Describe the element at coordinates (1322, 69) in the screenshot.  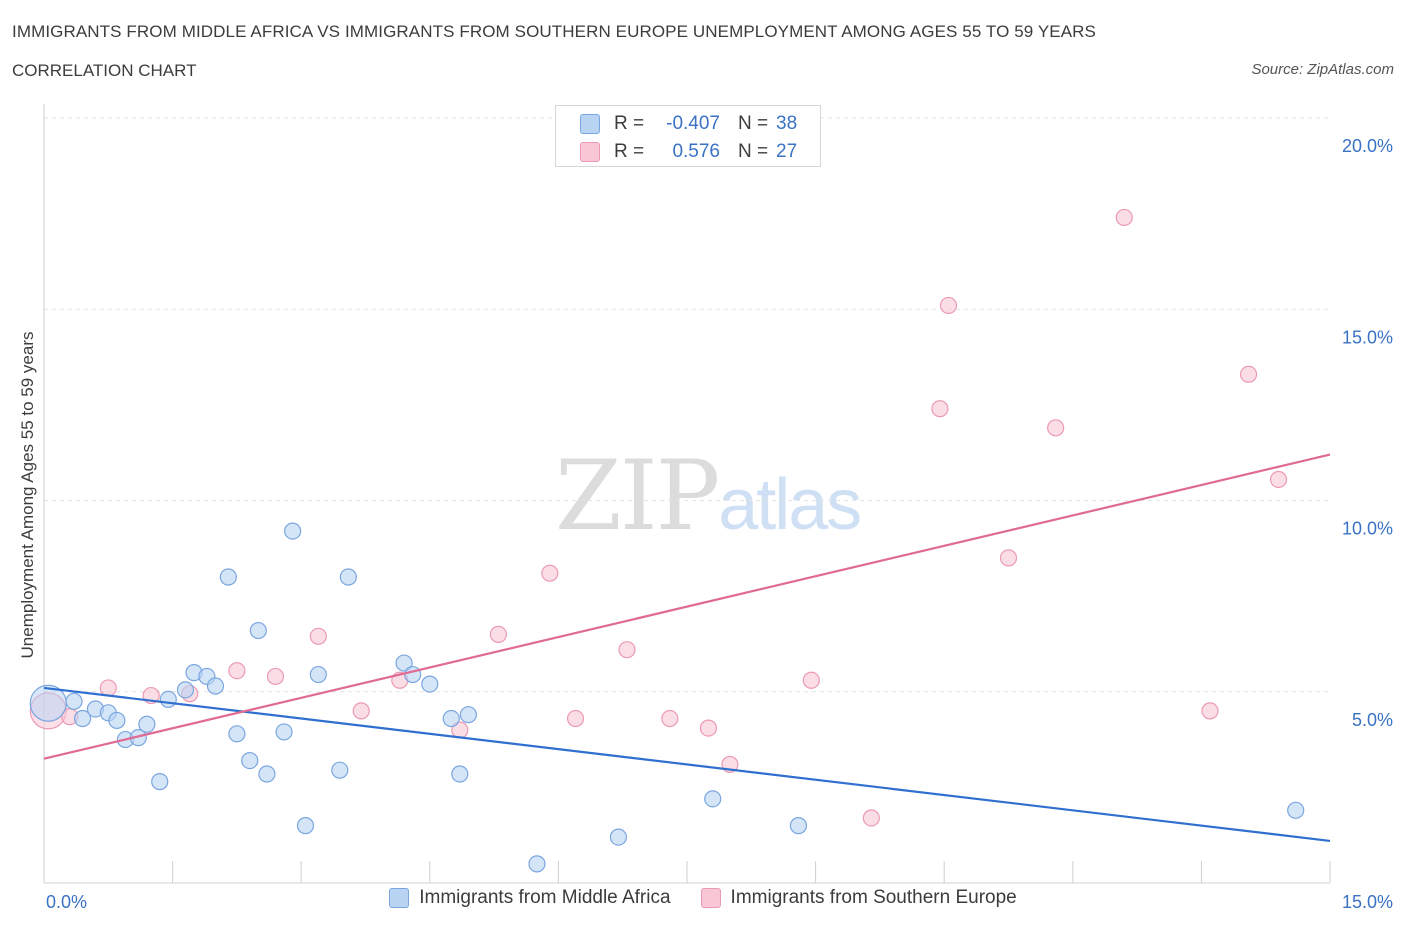
I see `source-label: Source: ZipAtlas.com` at that location.